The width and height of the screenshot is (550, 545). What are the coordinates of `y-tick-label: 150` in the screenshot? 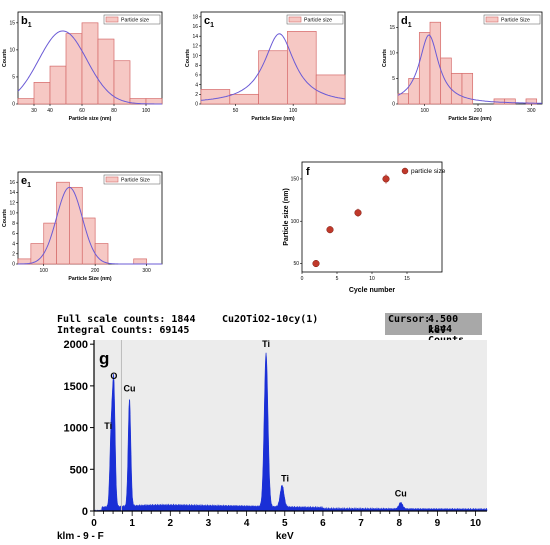 It's located at (295, 180).